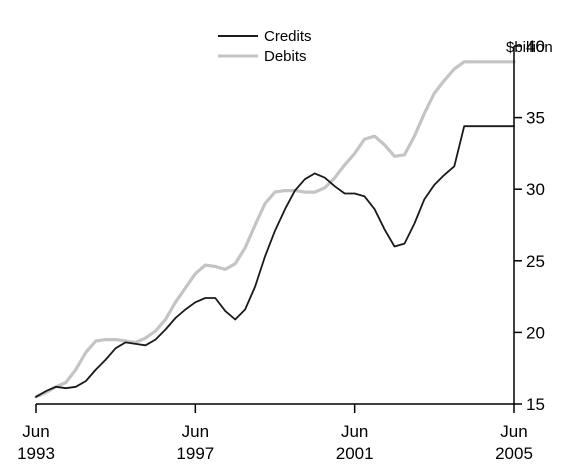  I want to click on y-tick-label: 20, so click(535, 332).